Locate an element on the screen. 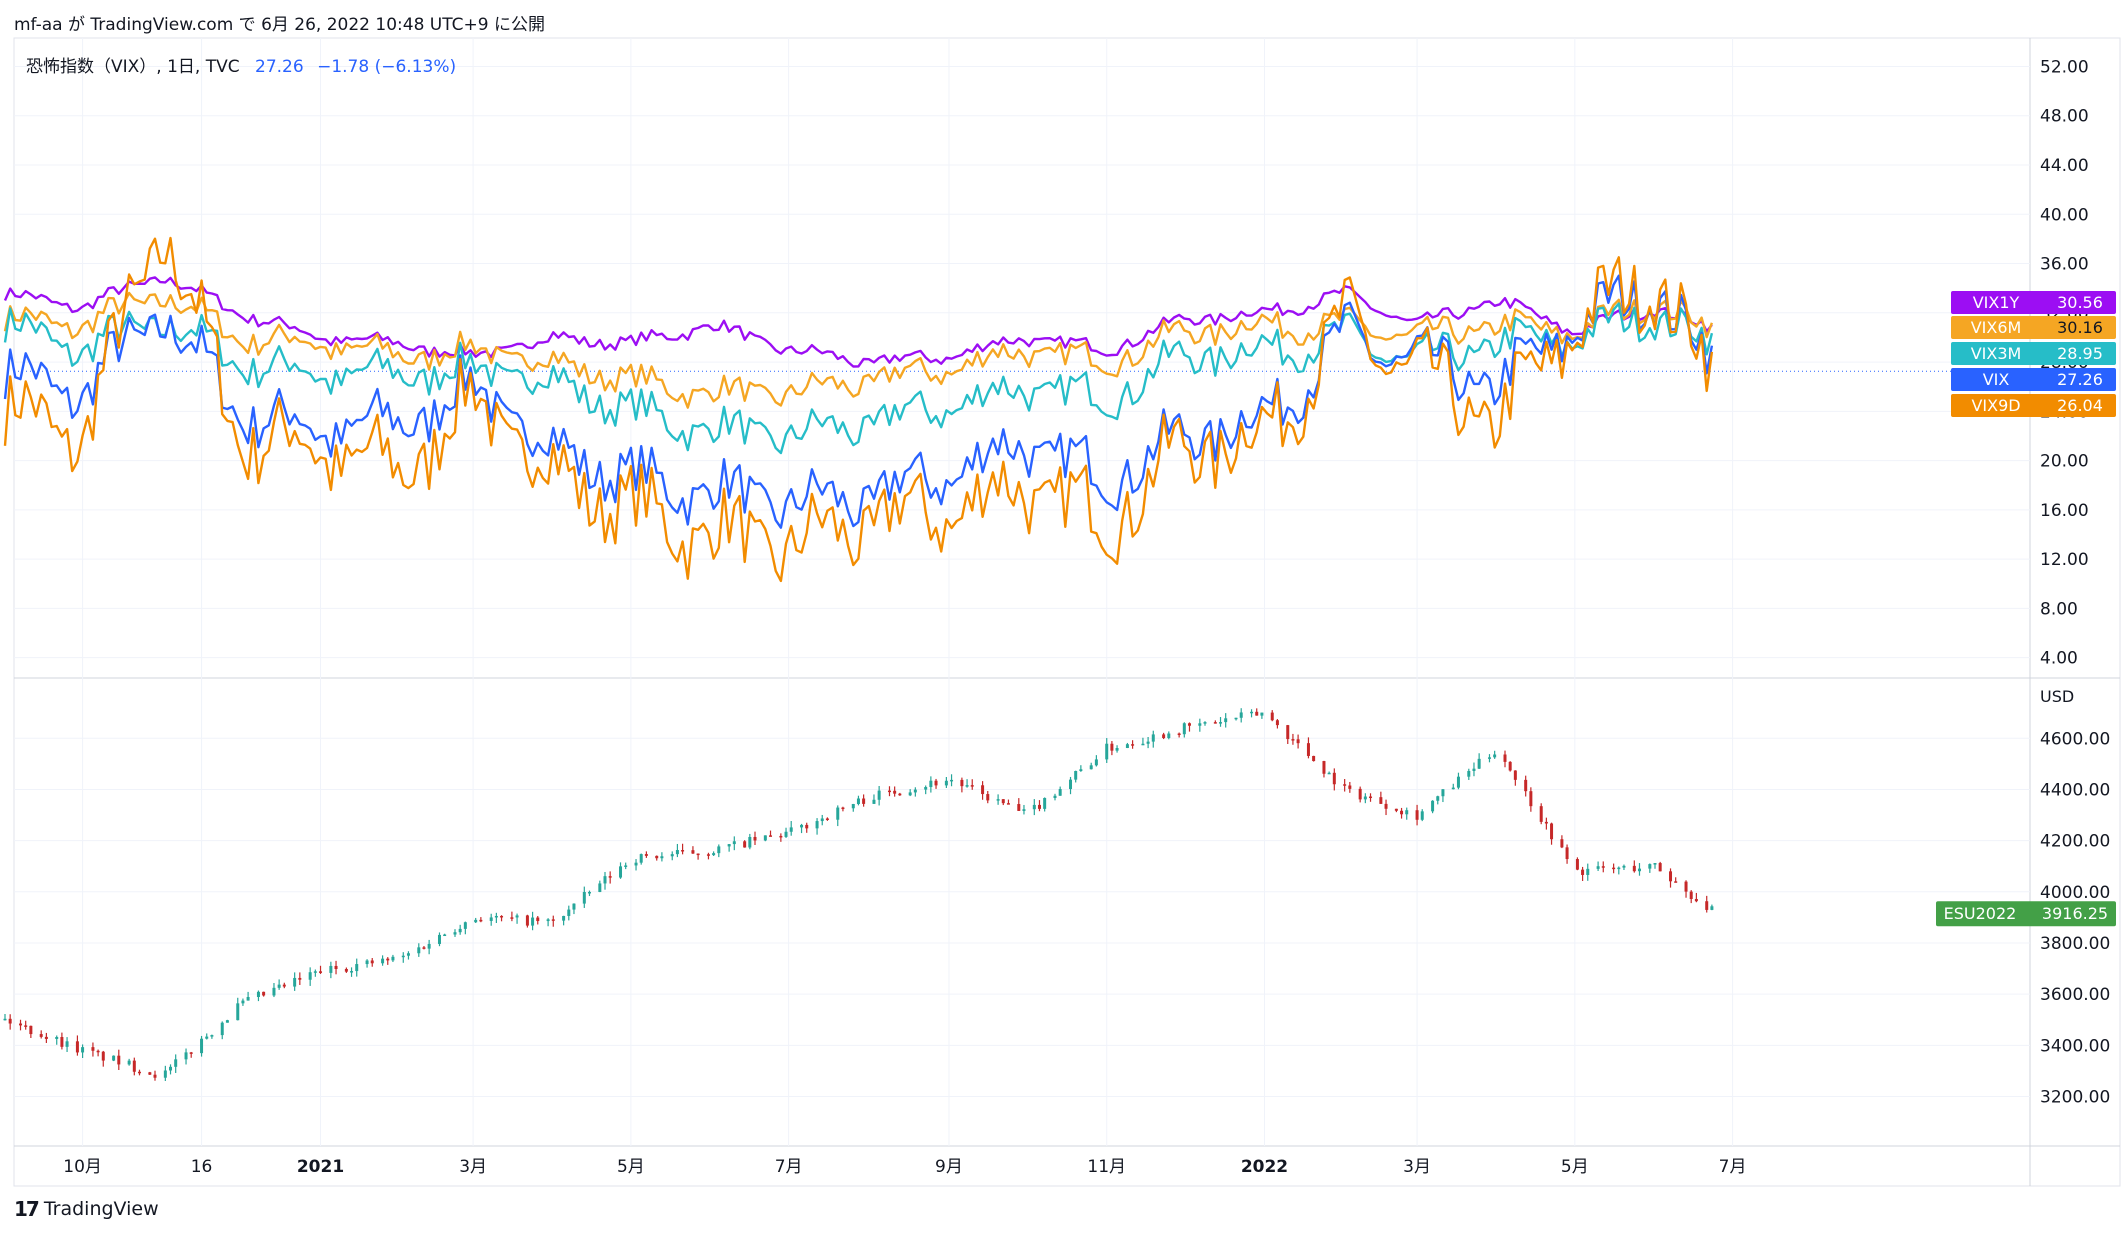 The width and height of the screenshot is (2127, 1234). es-y-tick-label: 4200.00 is located at coordinates (2075, 842).